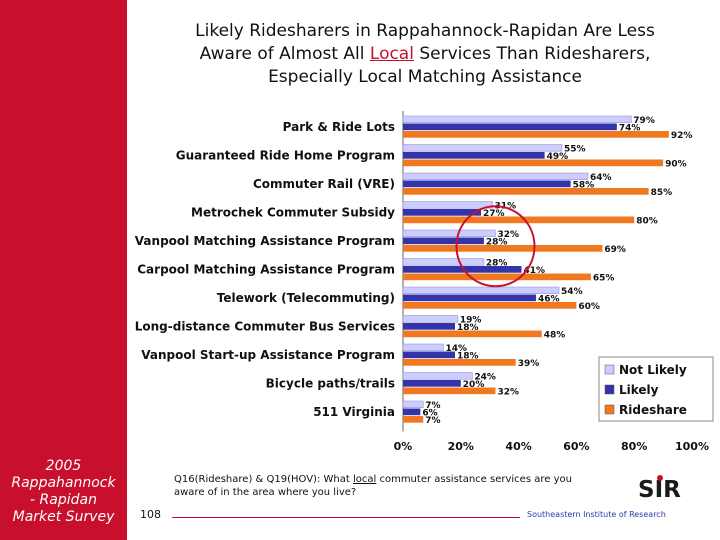 The image size is (720, 540). Describe the element at coordinates (653, 370) in the screenshot. I see `legend-entry: Not Likely` at that location.